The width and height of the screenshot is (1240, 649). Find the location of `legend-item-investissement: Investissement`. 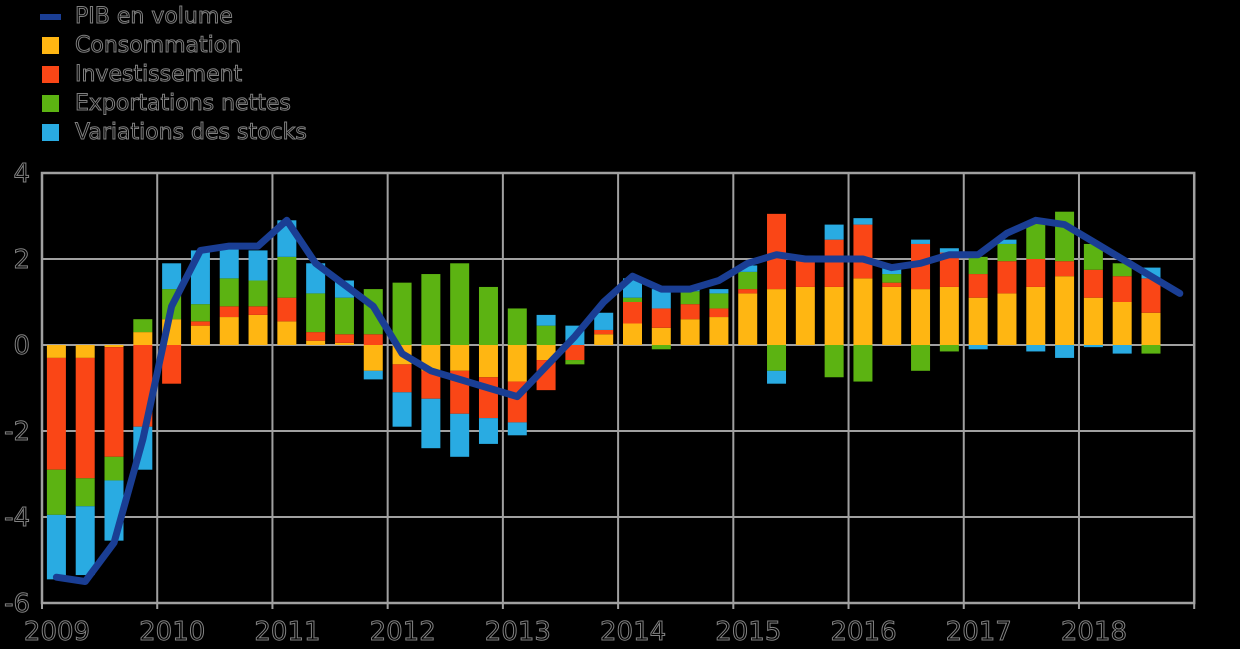

legend-item-investissement: Investissement is located at coordinates (167, 74).